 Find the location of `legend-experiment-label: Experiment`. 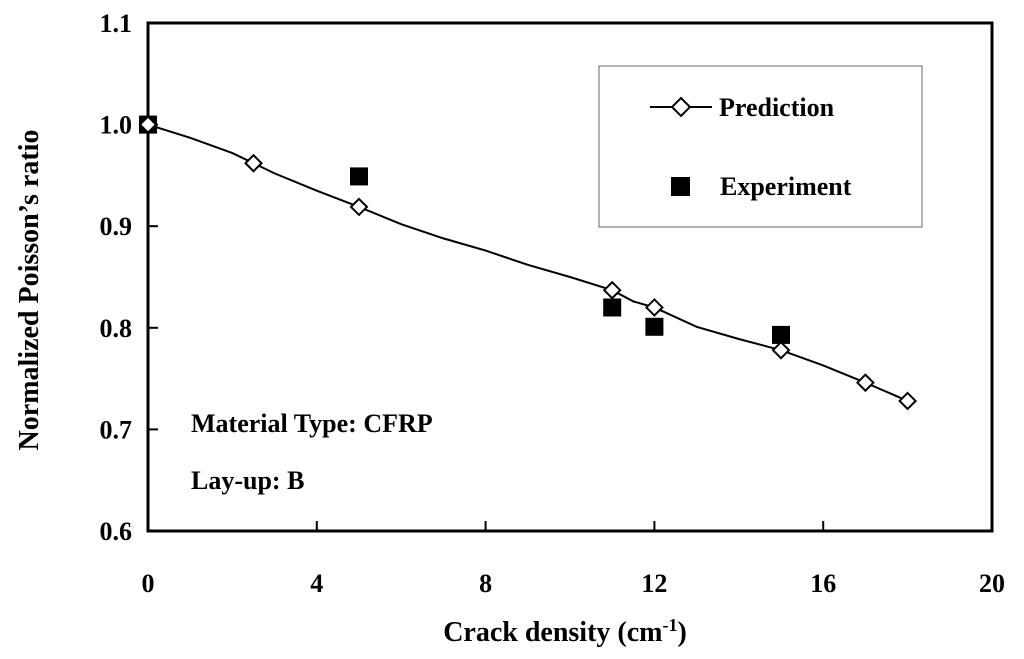

legend-experiment-label: Experiment is located at coordinates (786, 186).